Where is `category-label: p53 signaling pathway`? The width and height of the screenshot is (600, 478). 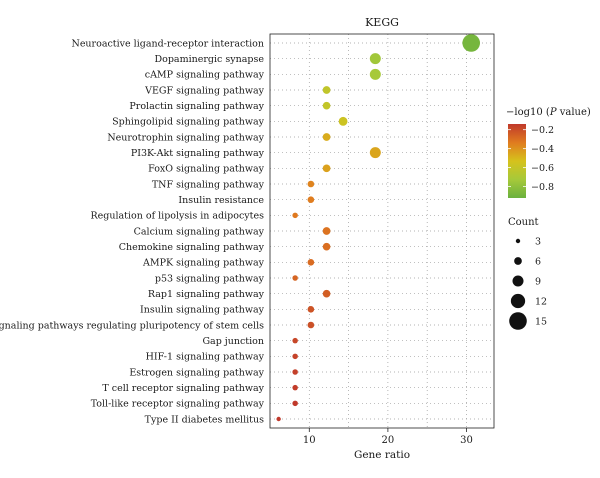 category-label: p53 signaling pathway is located at coordinates (210, 278).